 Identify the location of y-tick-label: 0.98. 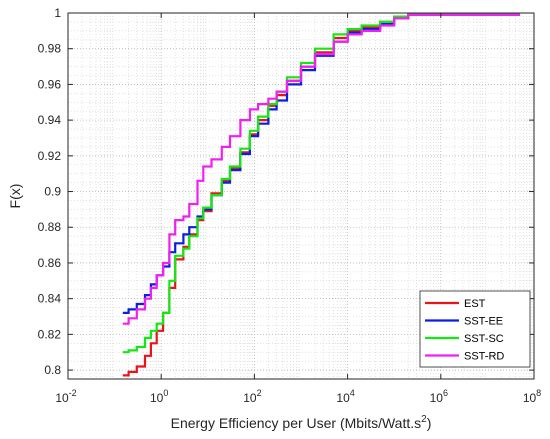
(50, 49).